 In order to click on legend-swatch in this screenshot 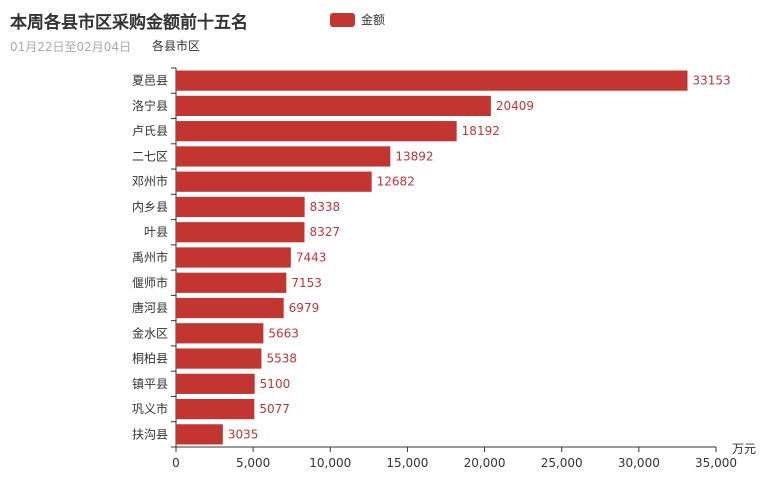, I will do `click(342, 19)`.